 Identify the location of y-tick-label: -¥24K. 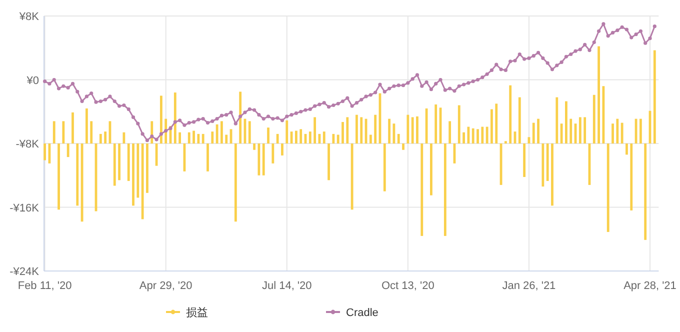
(25, 272).